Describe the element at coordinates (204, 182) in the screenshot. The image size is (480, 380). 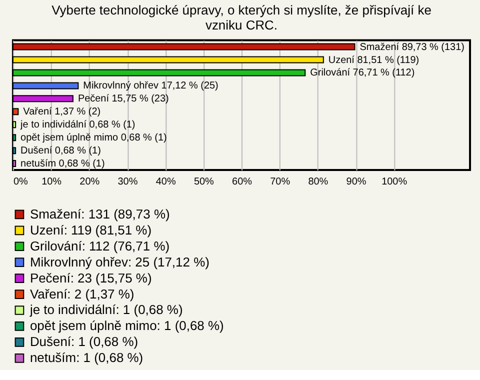
I see `x-tick-label: 50%` at that location.